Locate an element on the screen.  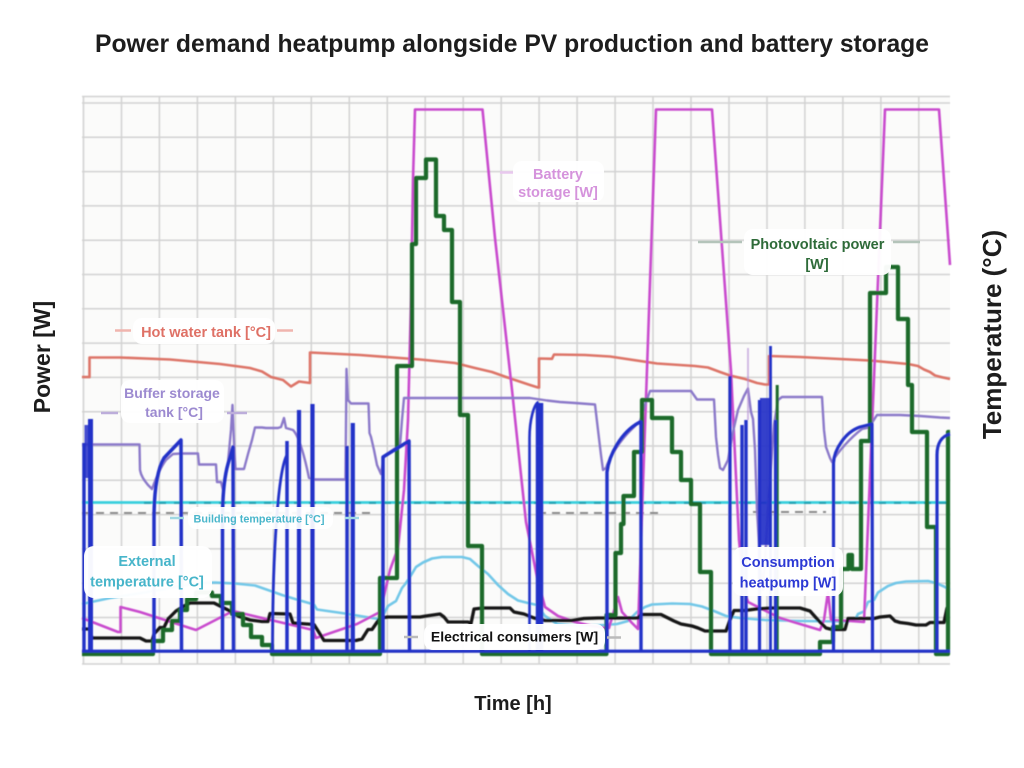
svg-text: External is located at coordinates (146, 562).